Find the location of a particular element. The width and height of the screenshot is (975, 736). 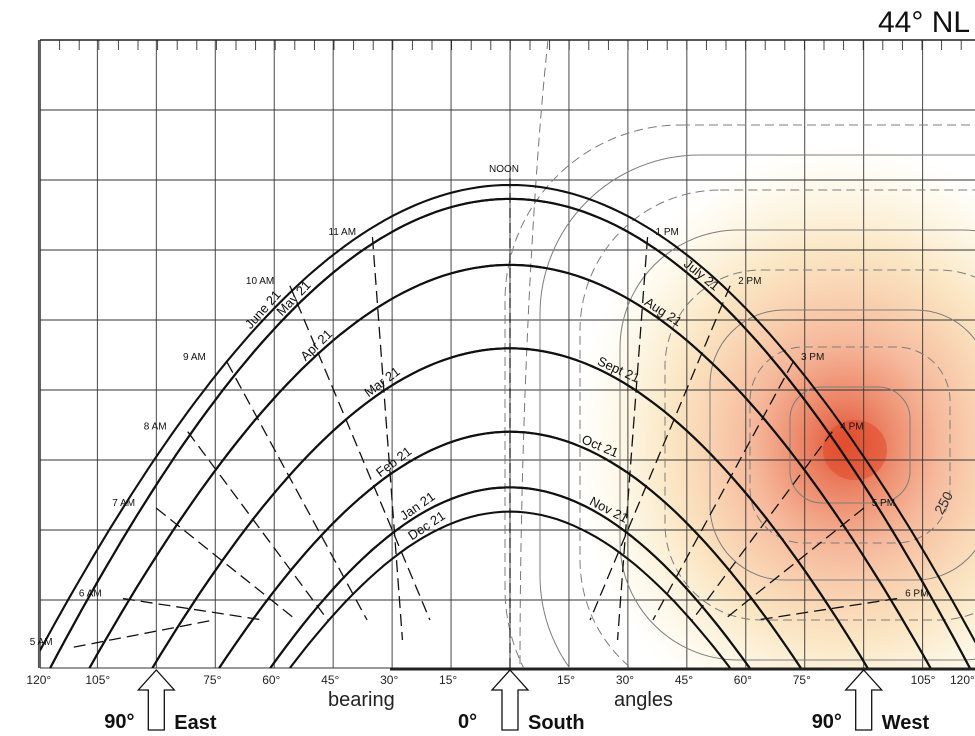

isoline-outer-left is located at coordinates (534, 354).